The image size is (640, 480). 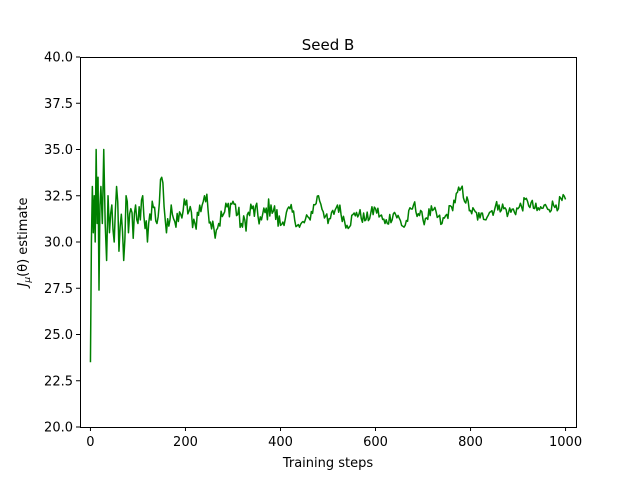 I want to click on x-axis-ticks: 0 200 400 600 800 1000, so click(x=334, y=438).